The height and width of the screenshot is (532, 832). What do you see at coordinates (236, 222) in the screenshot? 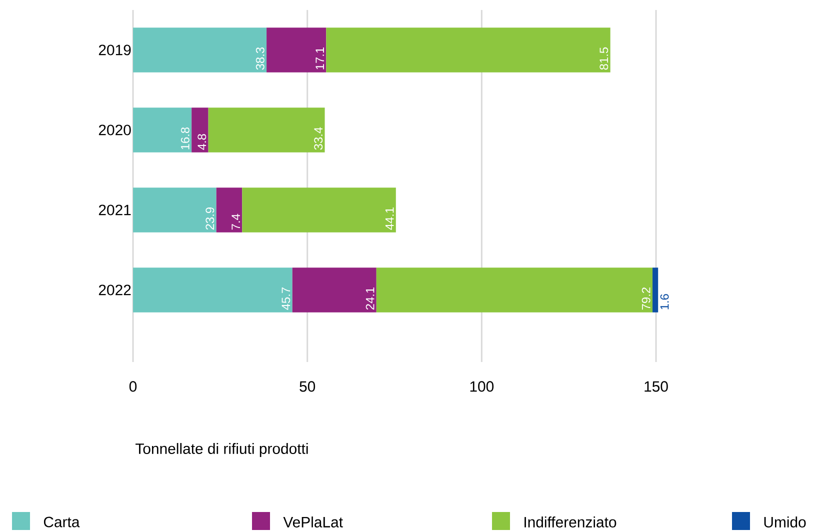
I see `data-label: 7.4` at bounding box center [236, 222].